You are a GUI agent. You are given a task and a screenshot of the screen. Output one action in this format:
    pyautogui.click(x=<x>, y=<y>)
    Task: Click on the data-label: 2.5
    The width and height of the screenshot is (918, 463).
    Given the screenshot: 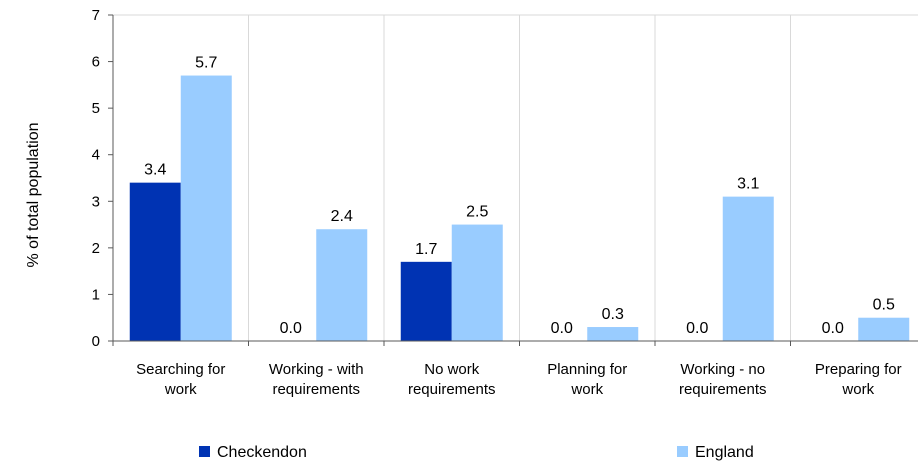 What is the action you would take?
    pyautogui.click(x=477, y=212)
    